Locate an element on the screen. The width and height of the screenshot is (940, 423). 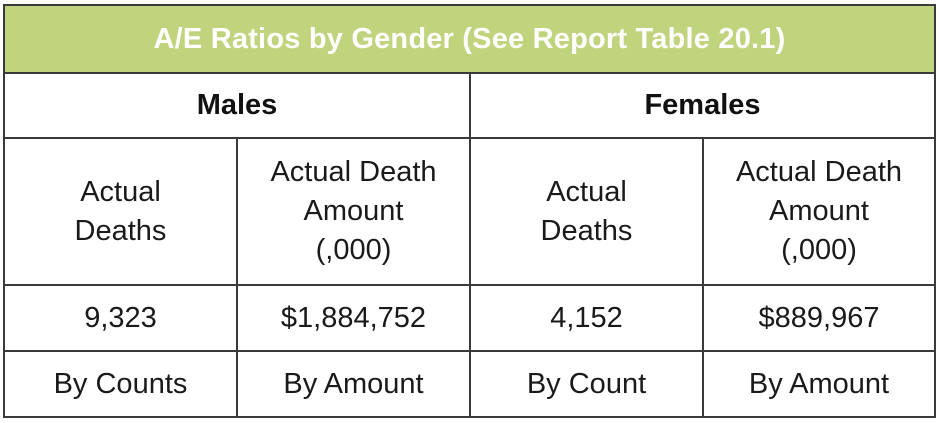
header-males-actual-deaths: Actual Deaths is located at coordinates (120, 211).